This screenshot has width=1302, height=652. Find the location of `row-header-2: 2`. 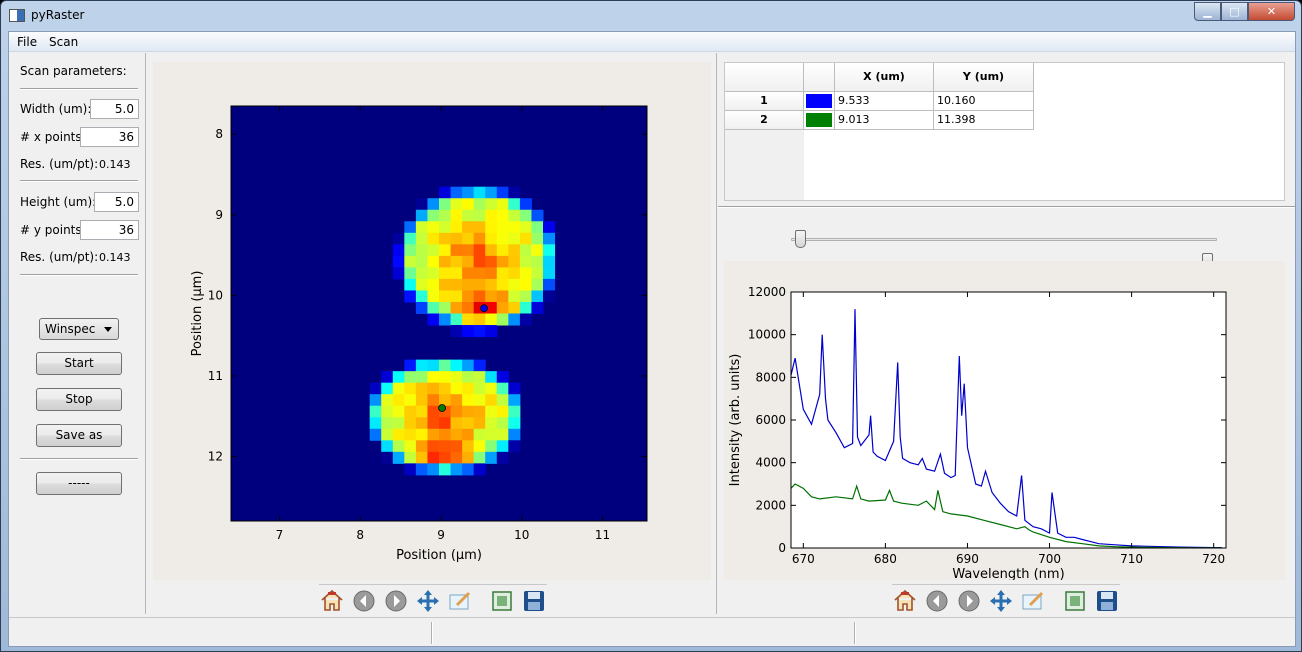

row-header-2: 2 is located at coordinates (764, 120).